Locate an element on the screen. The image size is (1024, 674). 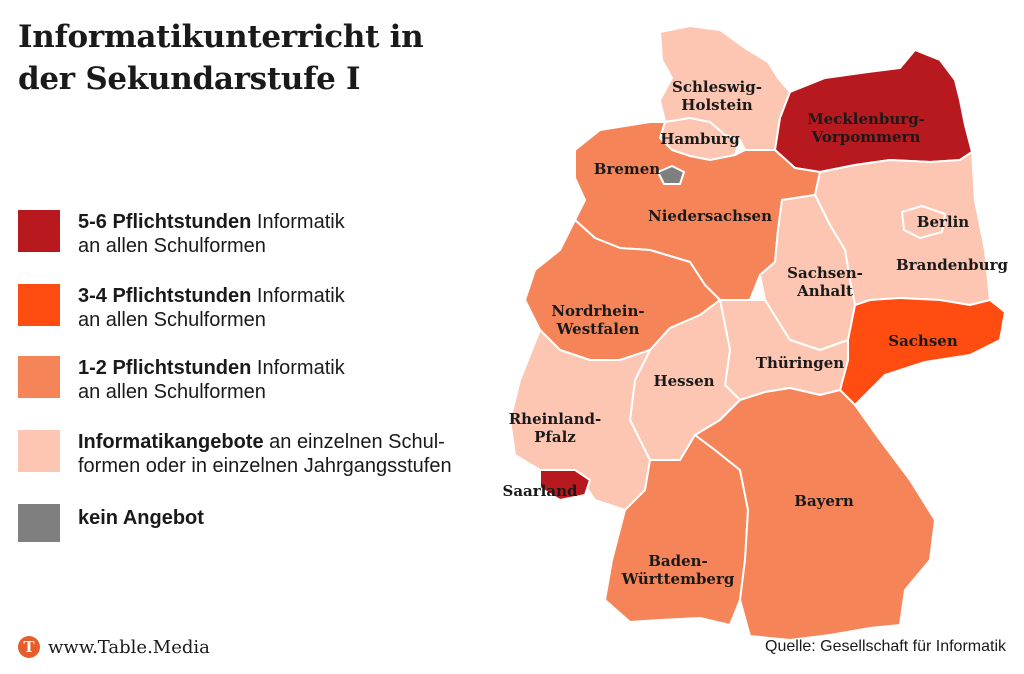
label-schleswig-holstein-1: Schleswig- is located at coordinates (717, 87).